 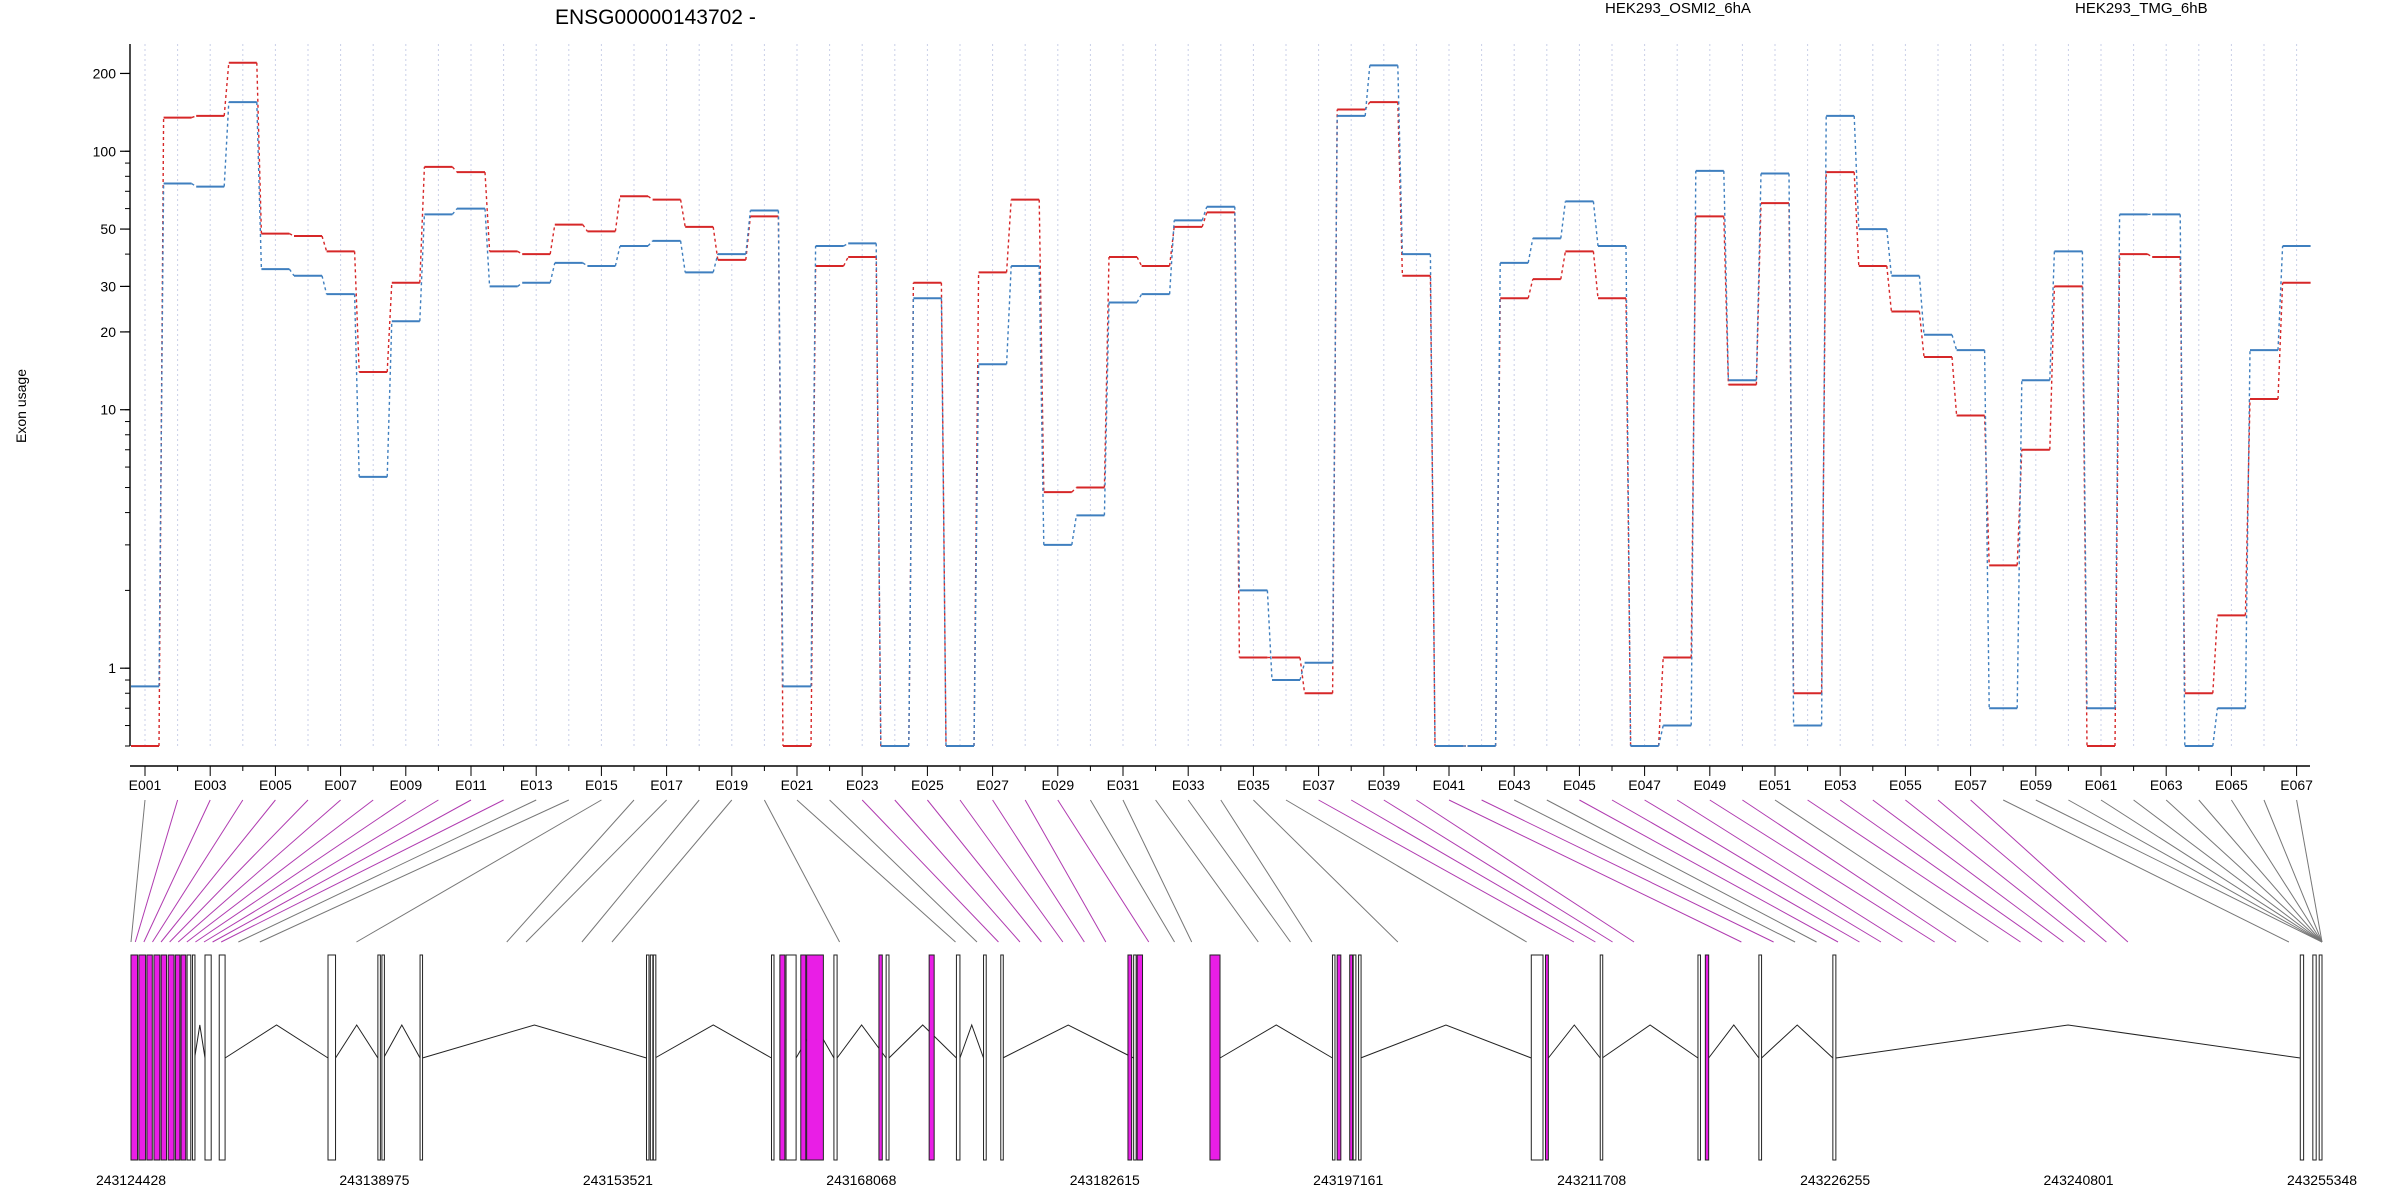 I want to click on x-tick-label: E005, so click(x=275, y=785).